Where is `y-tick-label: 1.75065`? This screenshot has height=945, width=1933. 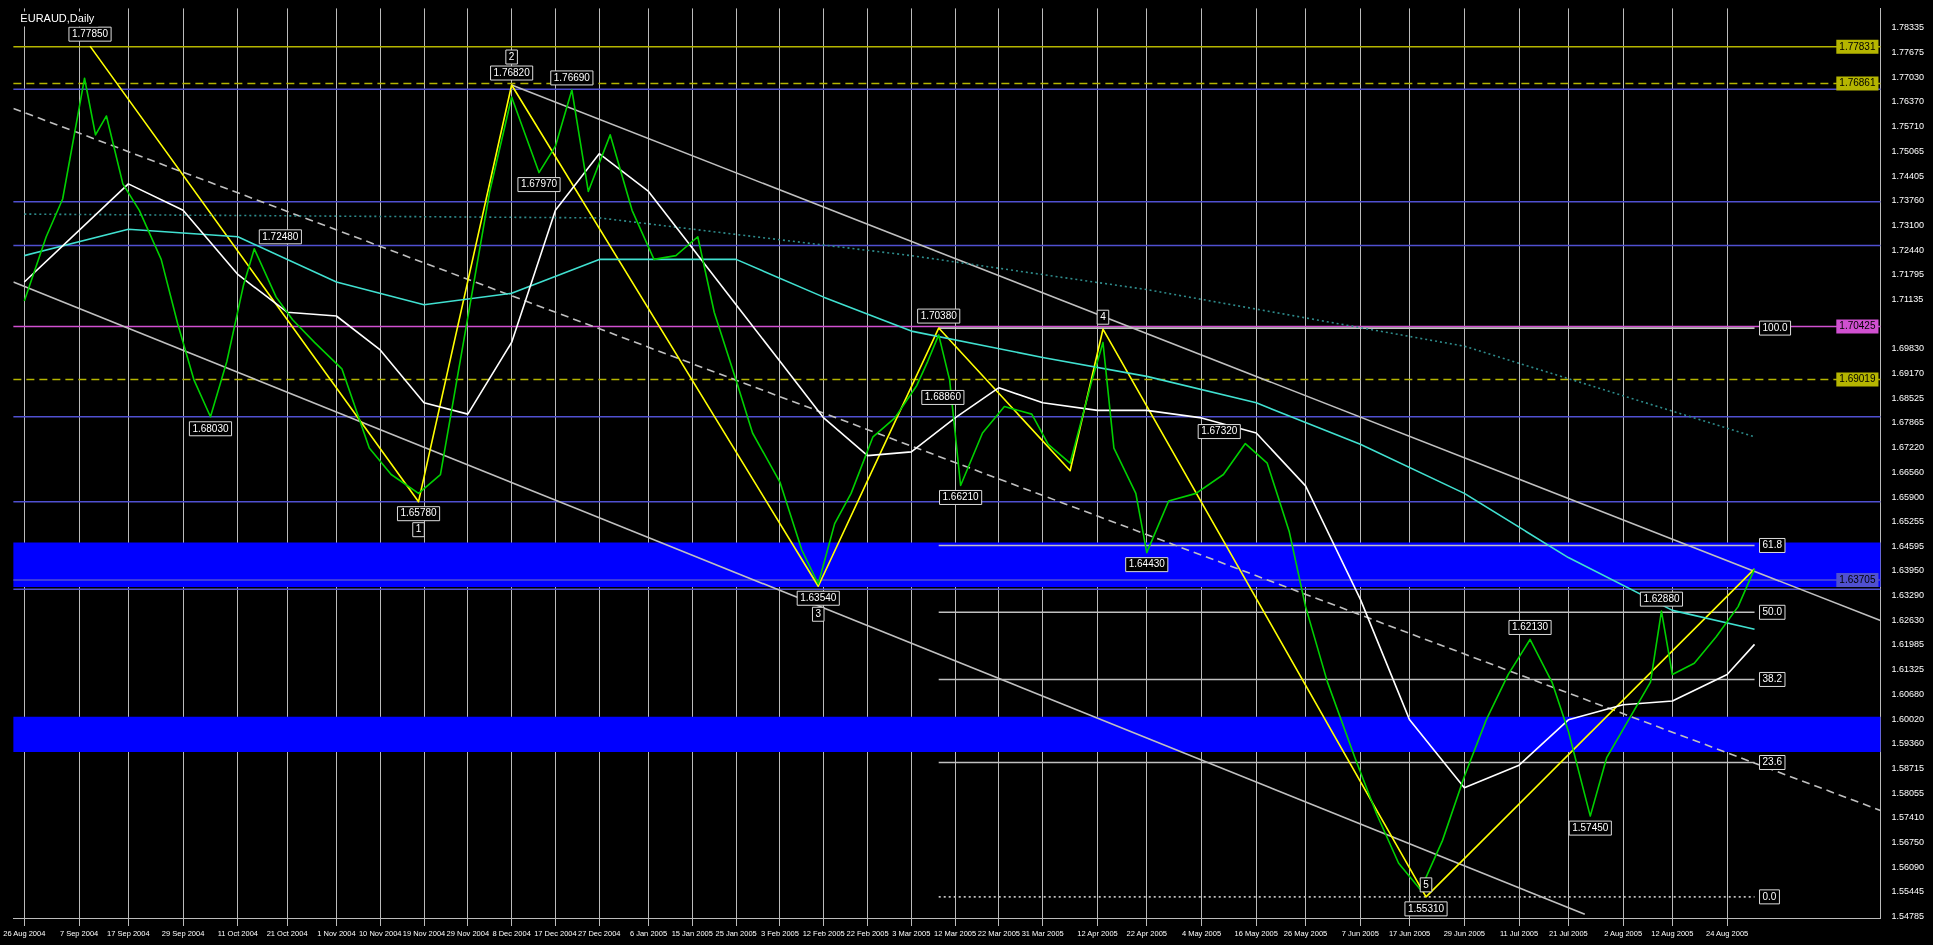
y-tick-label: 1.75065 is located at coordinates (1908, 150).